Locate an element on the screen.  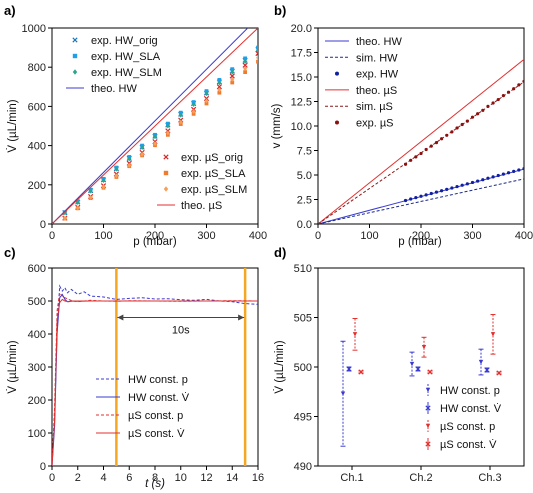
legend-label: exp. HW is located at coordinates (377, 75).